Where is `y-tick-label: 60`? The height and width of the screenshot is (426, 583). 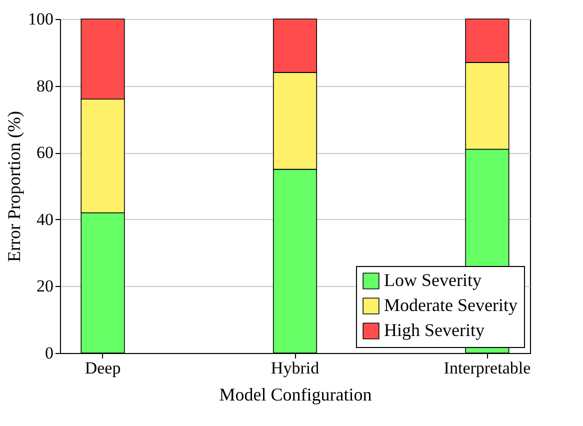
y-tick-label: 60 is located at coordinates (45, 152).